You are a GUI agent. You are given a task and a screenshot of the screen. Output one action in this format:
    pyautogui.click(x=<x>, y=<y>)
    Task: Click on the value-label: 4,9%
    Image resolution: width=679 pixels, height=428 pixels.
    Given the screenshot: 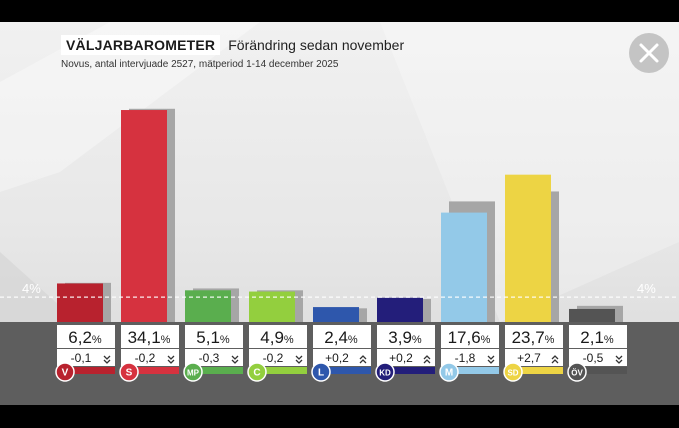 What is the action you would take?
    pyautogui.click(x=277, y=337)
    